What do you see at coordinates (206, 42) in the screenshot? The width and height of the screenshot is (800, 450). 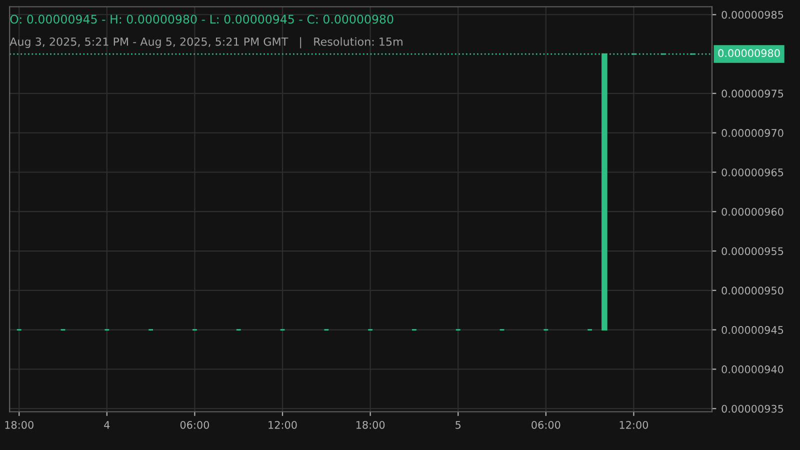 I see `text: Aug 3, 2025, 5:21 PM - Aug 5, 2025, 5:21 PM GMT | Resolution: 15m` at bounding box center [206, 42].